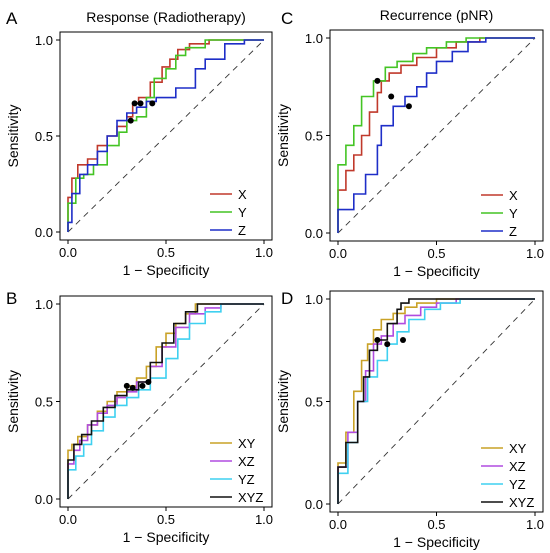 The height and width of the screenshot is (553, 550). I want to click on roc-curve-x, so click(165, 135).